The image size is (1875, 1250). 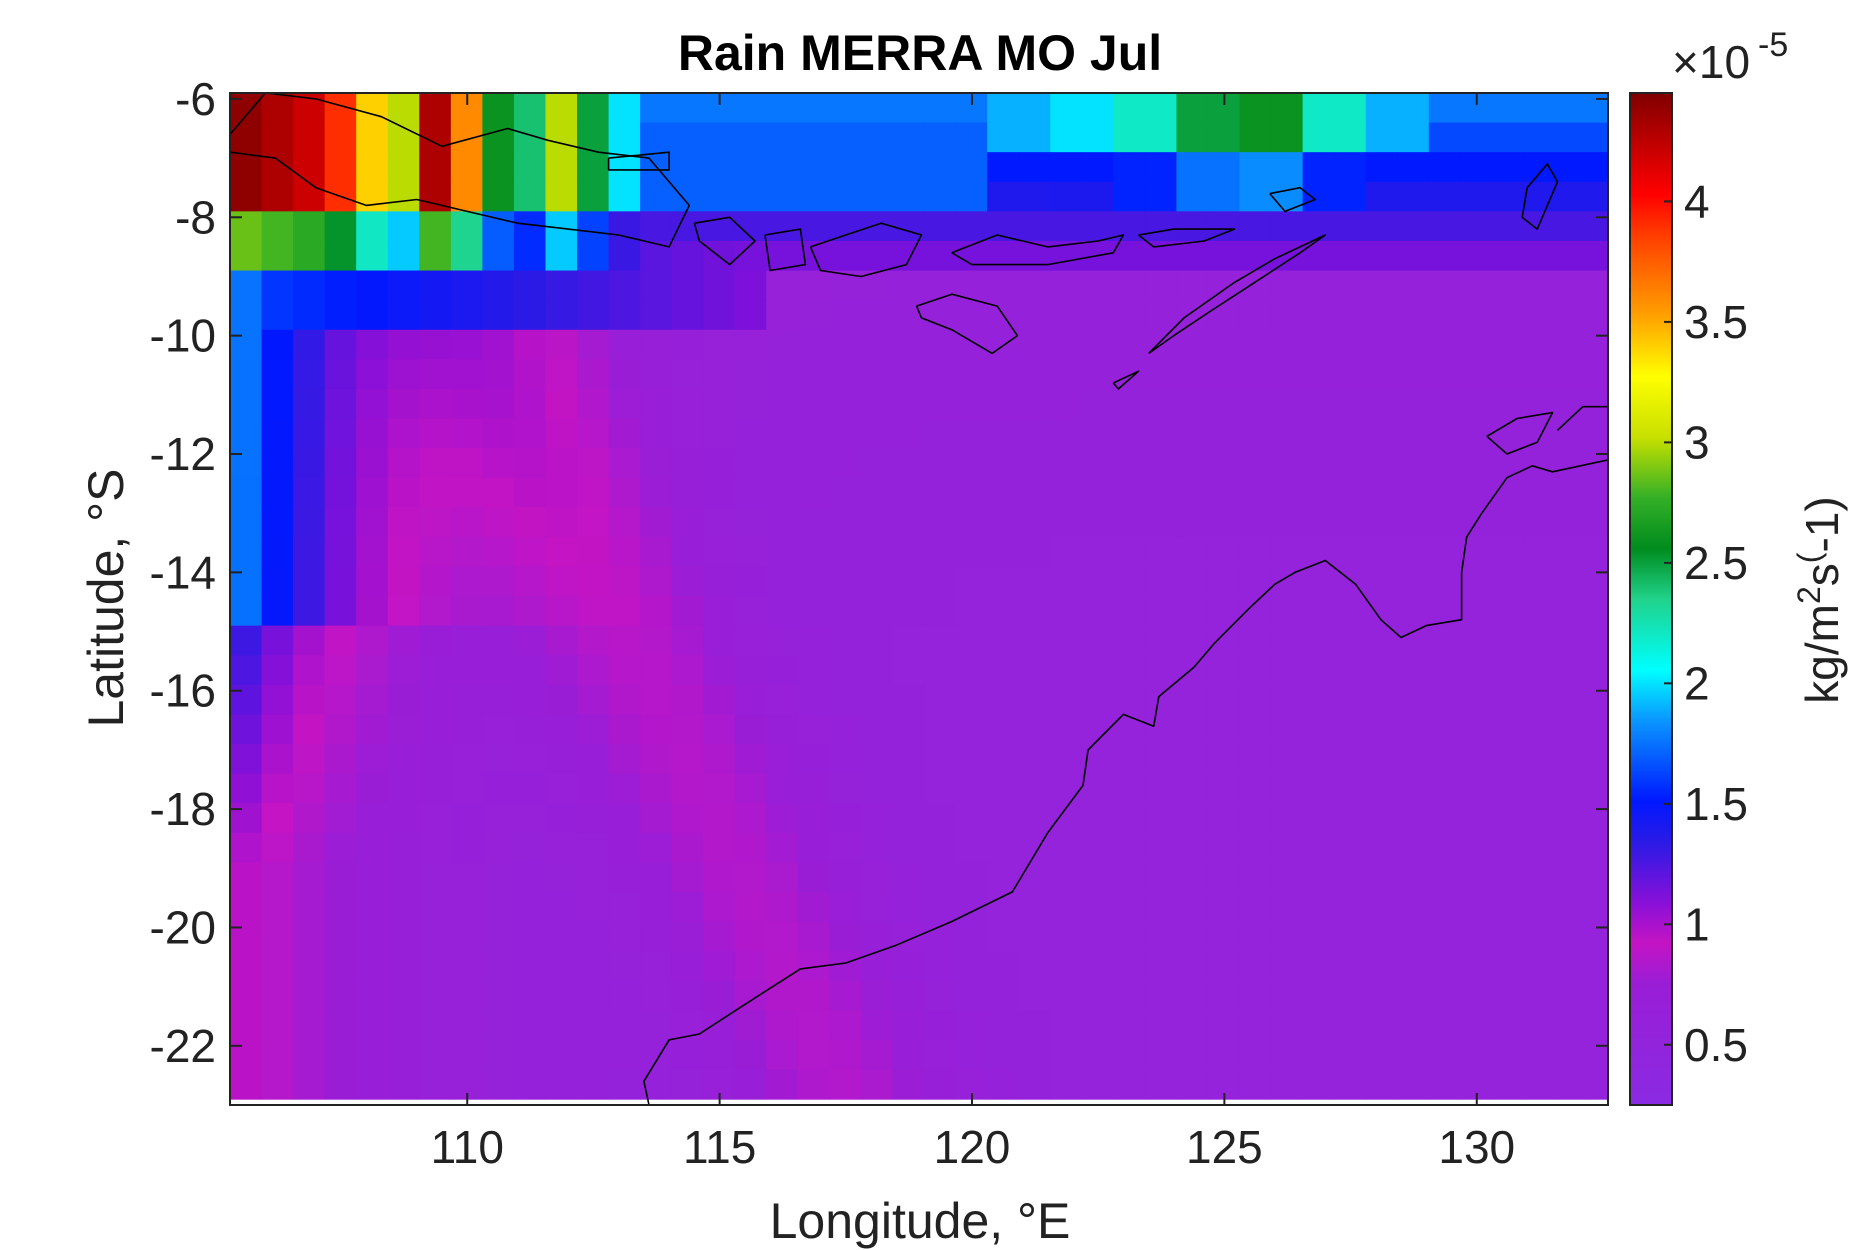 What do you see at coordinates (1224, 1147) in the screenshot?
I see `x-tick-label: 125` at bounding box center [1224, 1147].